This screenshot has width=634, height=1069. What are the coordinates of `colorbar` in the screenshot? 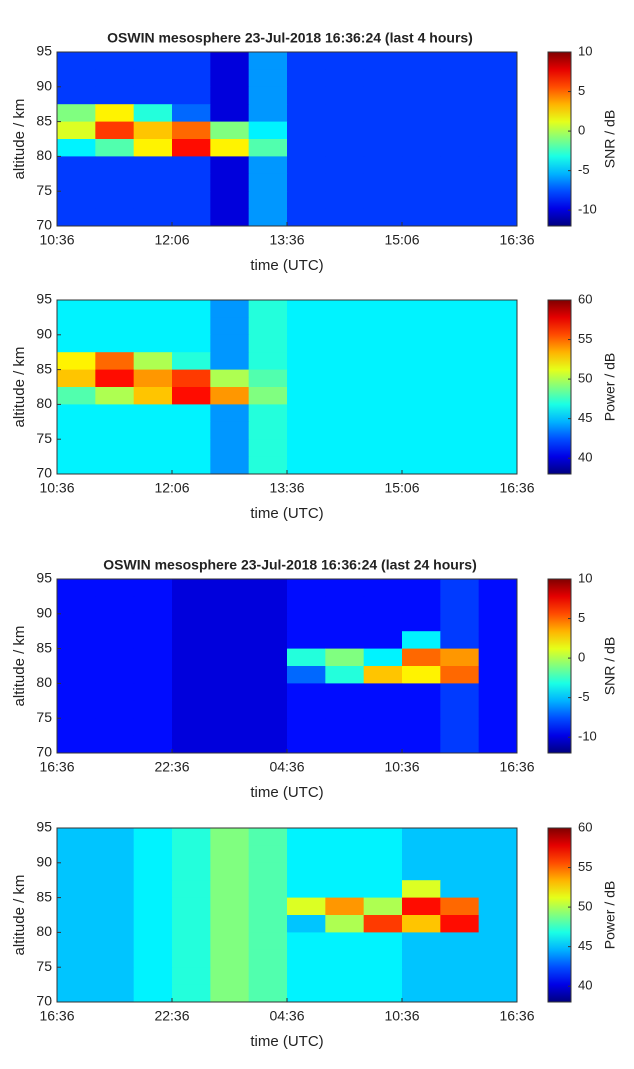 It's located at (559, 915).